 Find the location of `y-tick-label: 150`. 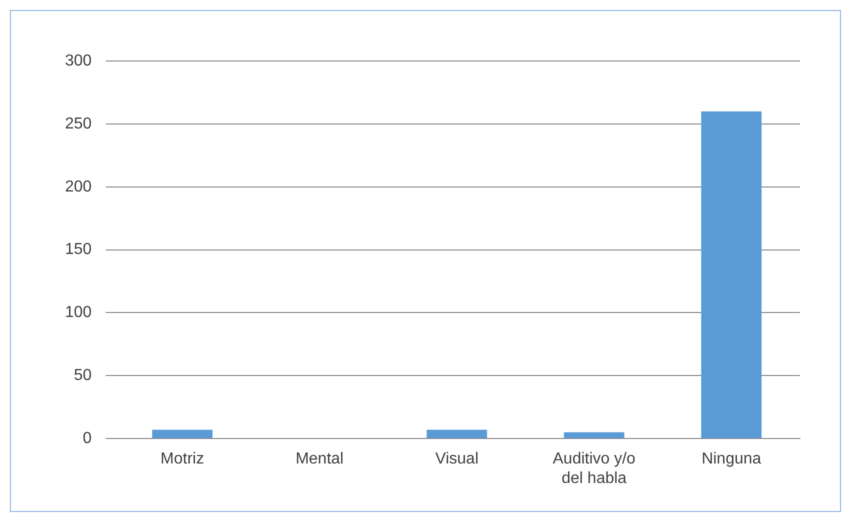

y-tick-label: 150 is located at coordinates (78, 249).